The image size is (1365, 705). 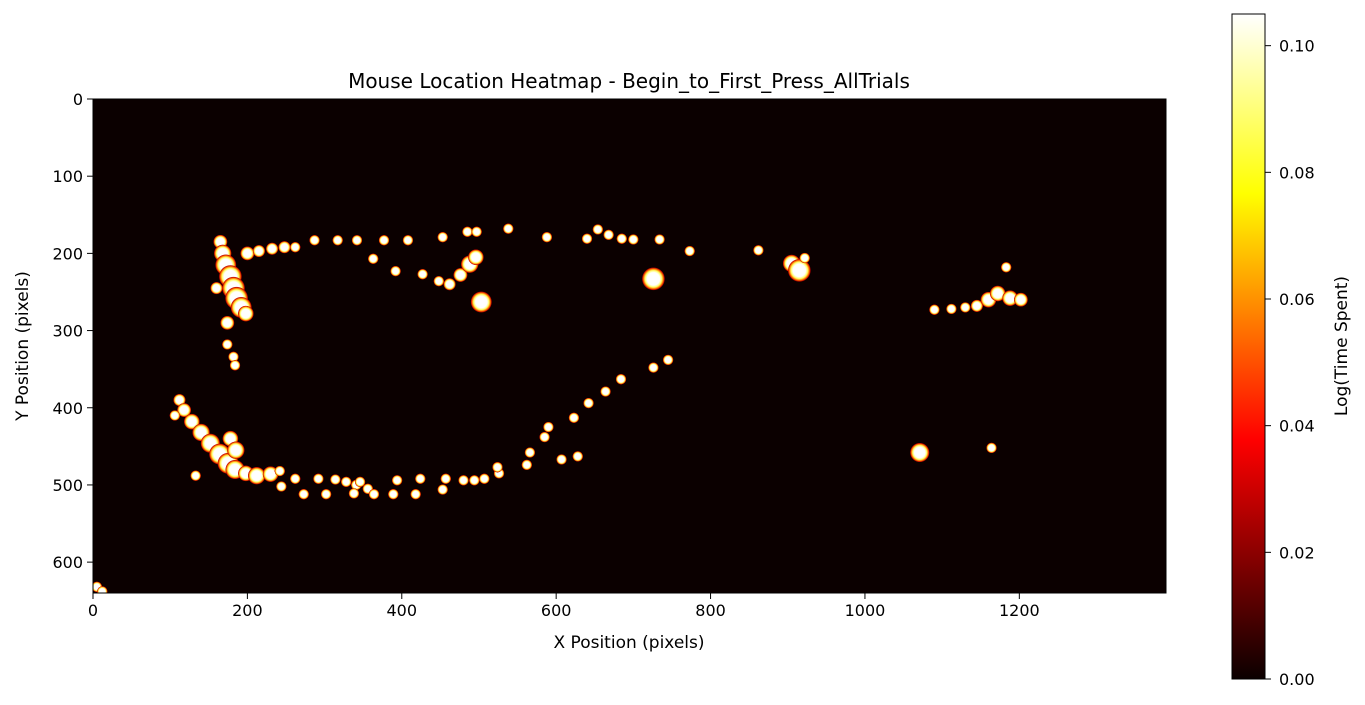 What do you see at coordinates (78, 99) in the screenshot?
I see `y-tick-label: 0` at bounding box center [78, 99].